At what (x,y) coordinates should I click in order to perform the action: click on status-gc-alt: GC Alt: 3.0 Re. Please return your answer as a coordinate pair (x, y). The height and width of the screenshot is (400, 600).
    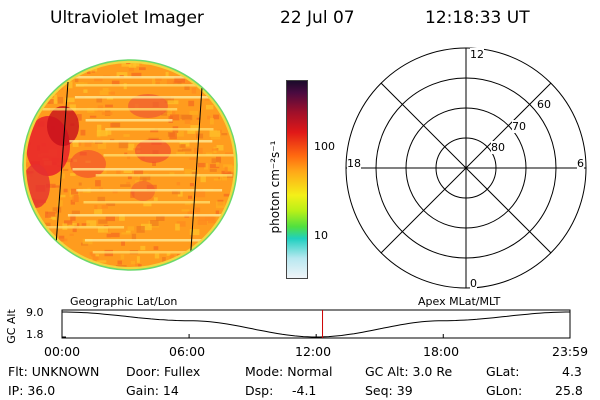
    Looking at the image, I should click on (409, 371).